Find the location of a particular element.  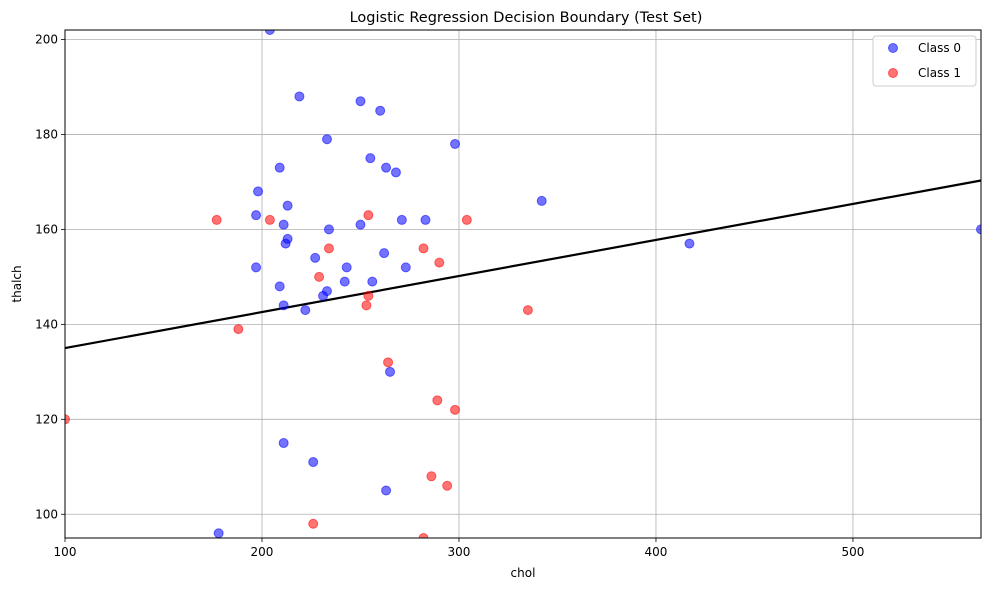

legend-label-class-1: Class 1 is located at coordinates (939, 73).